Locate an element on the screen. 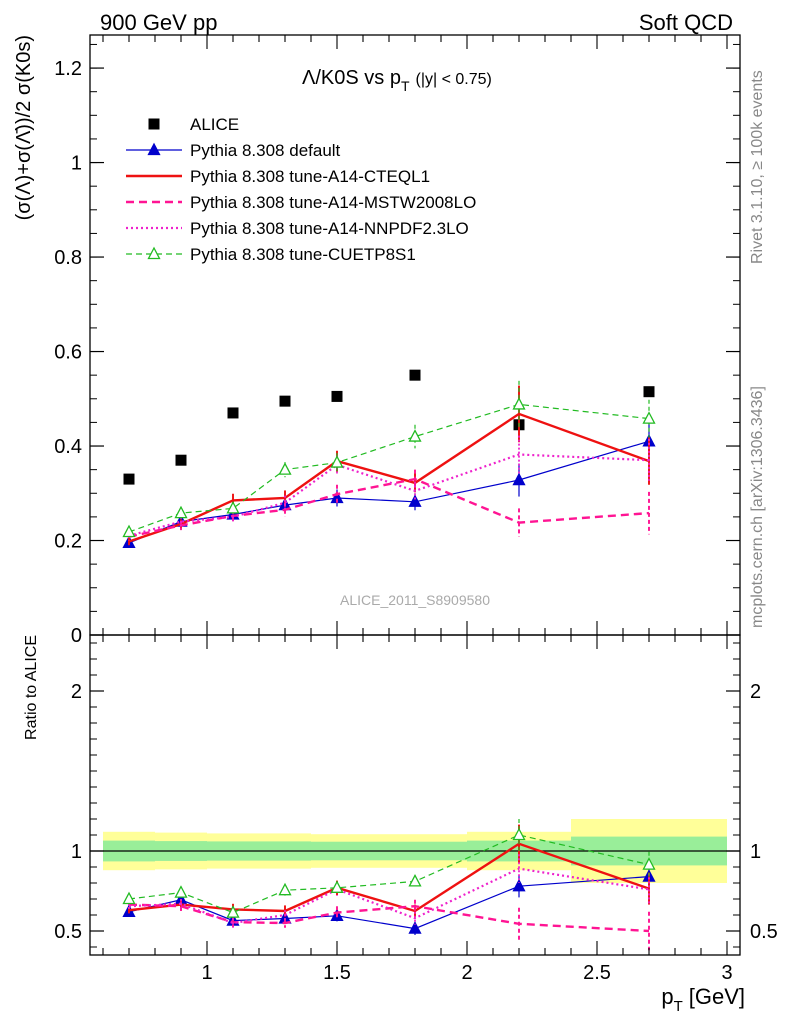  header-left-label: 900 GeV pp is located at coordinates (158, 22).